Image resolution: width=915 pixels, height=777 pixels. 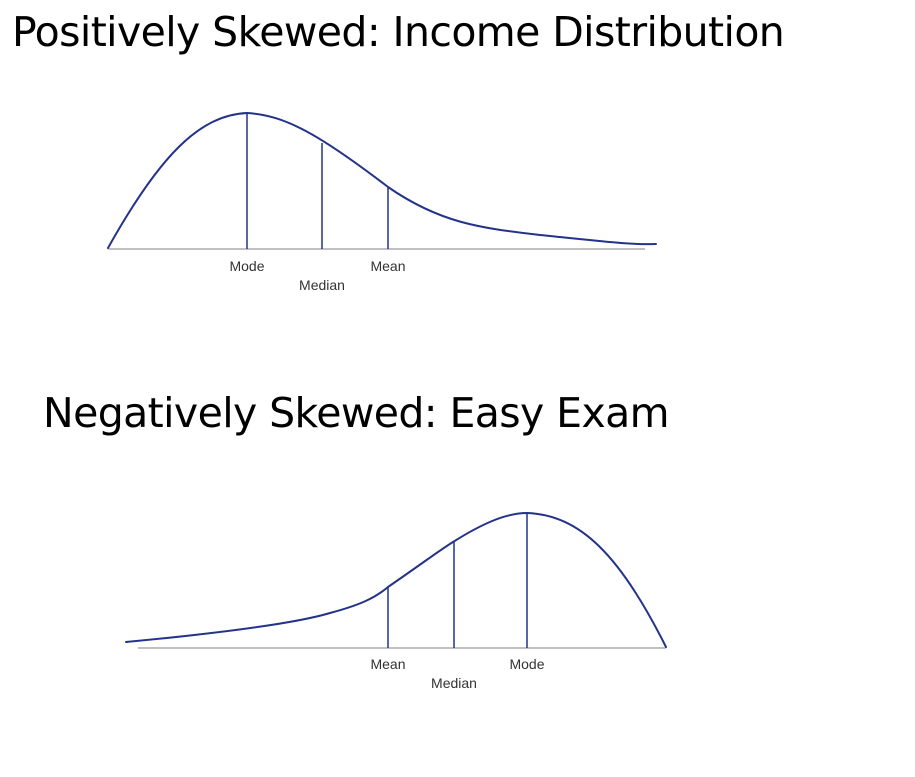 What do you see at coordinates (246, 266) in the screenshot?
I see `positive-mode-label: Mode` at bounding box center [246, 266].